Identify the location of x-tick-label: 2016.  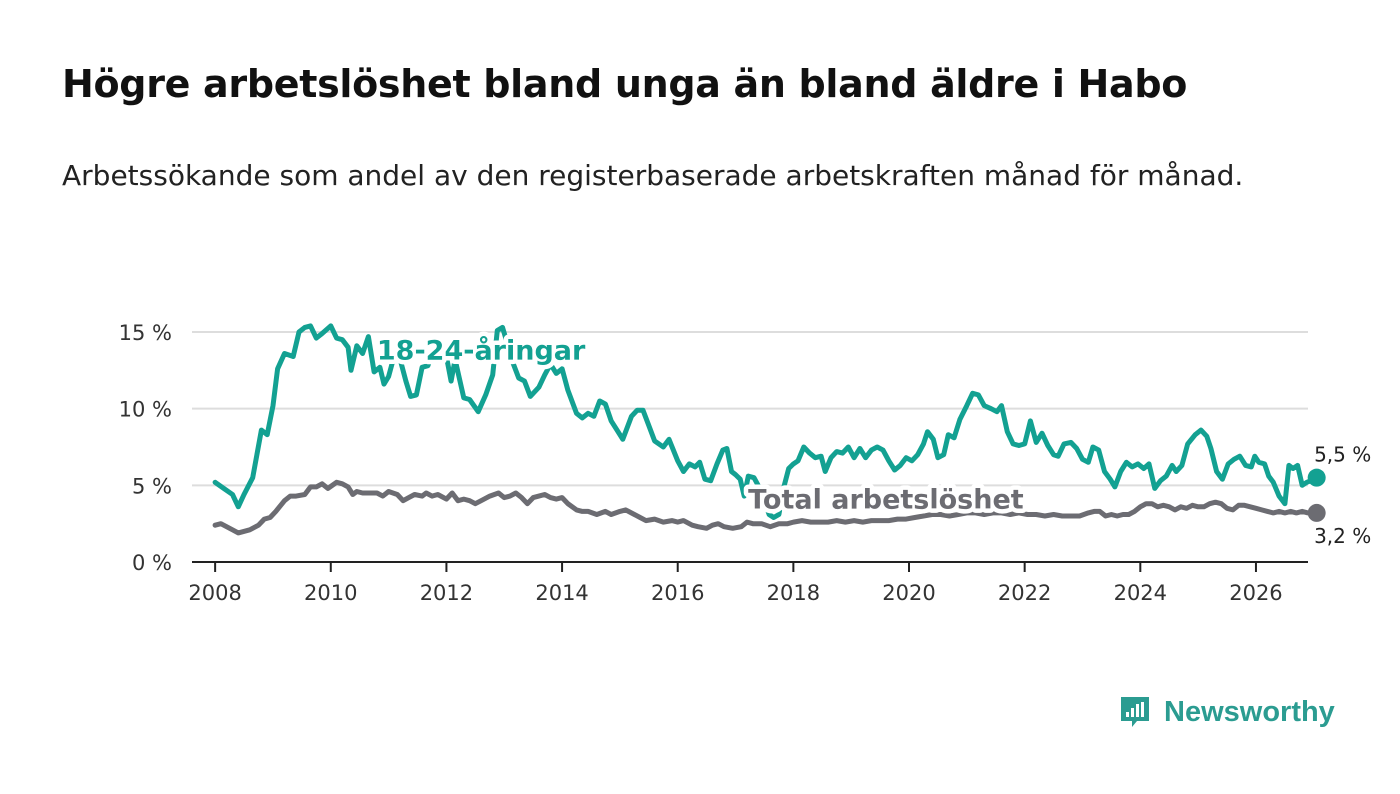
(677, 593).